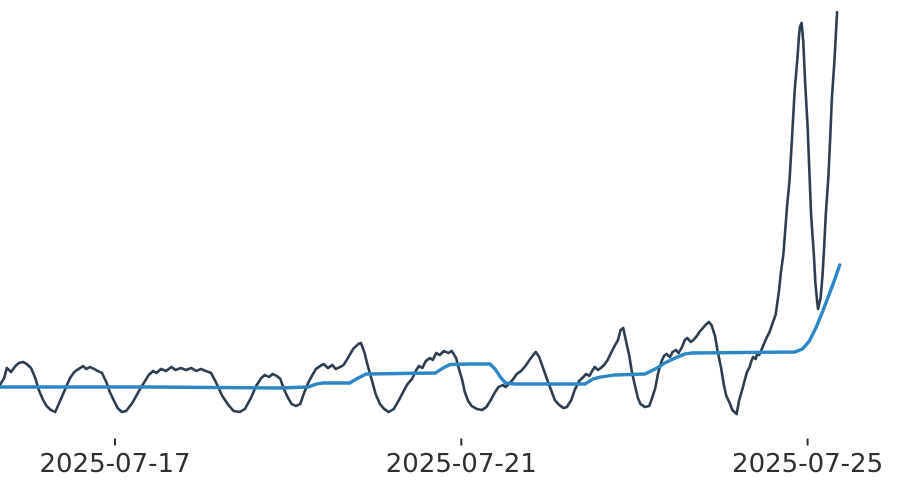 The width and height of the screenshot is (897, 500). I want to click on x-axis-tick-label: 2025-07-21, so click(461, 464).